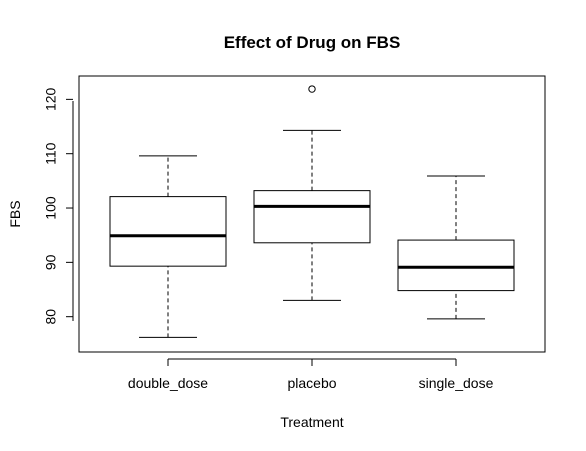 This screenshot has width=586, height=451. Describe the element at coordinates (312, 89) in the screenshot. I see `outlier-point` at that location.